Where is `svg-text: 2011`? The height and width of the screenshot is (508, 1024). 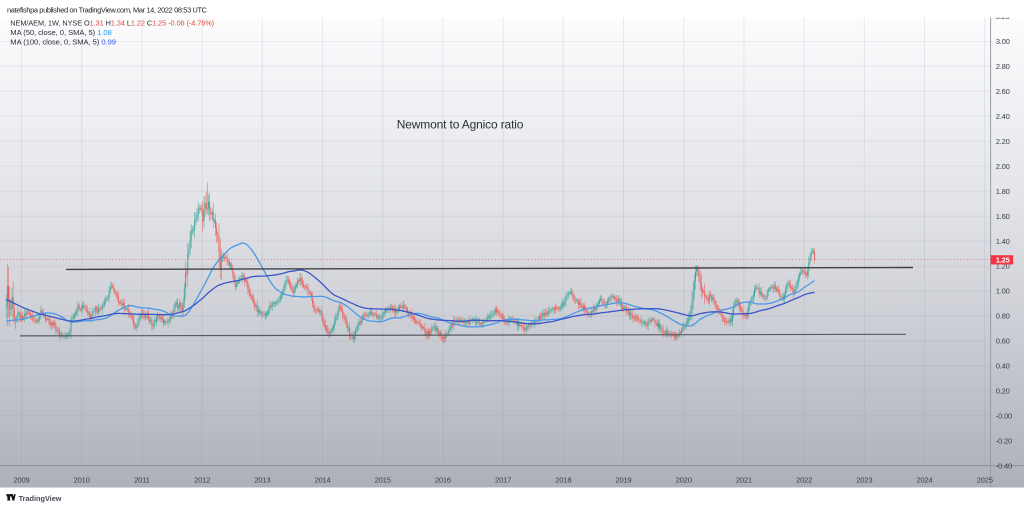 svg-text: 2011 is located at coordinates (142, 479).